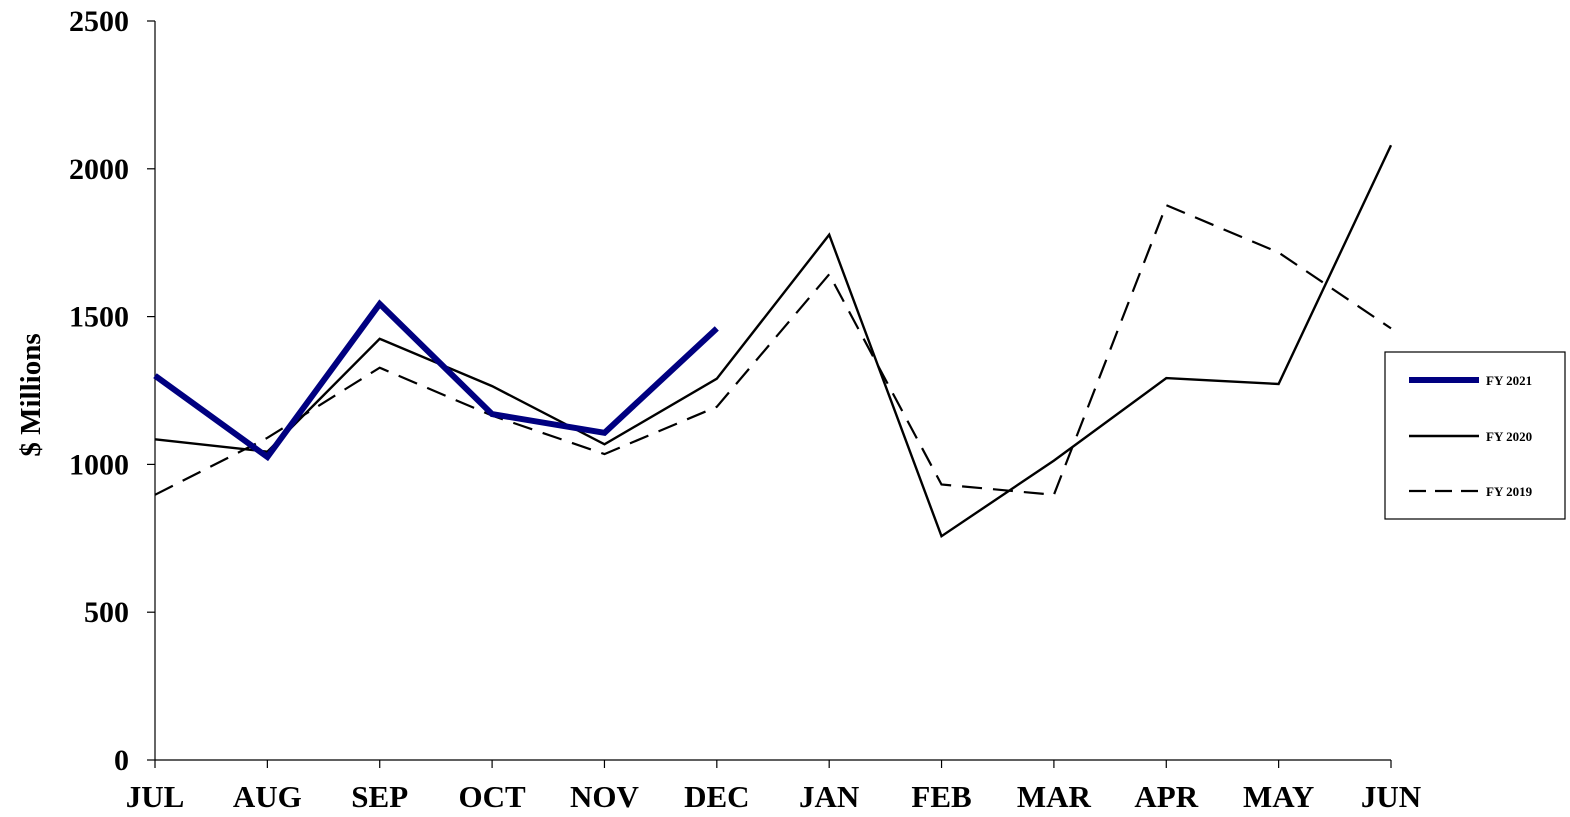 This screenshot has height=817, width=1570. What do you see at coordinates (1509, 491) in the screenshot?
I see `legend-label: FY 2019` at bounding box center [1509, 491].